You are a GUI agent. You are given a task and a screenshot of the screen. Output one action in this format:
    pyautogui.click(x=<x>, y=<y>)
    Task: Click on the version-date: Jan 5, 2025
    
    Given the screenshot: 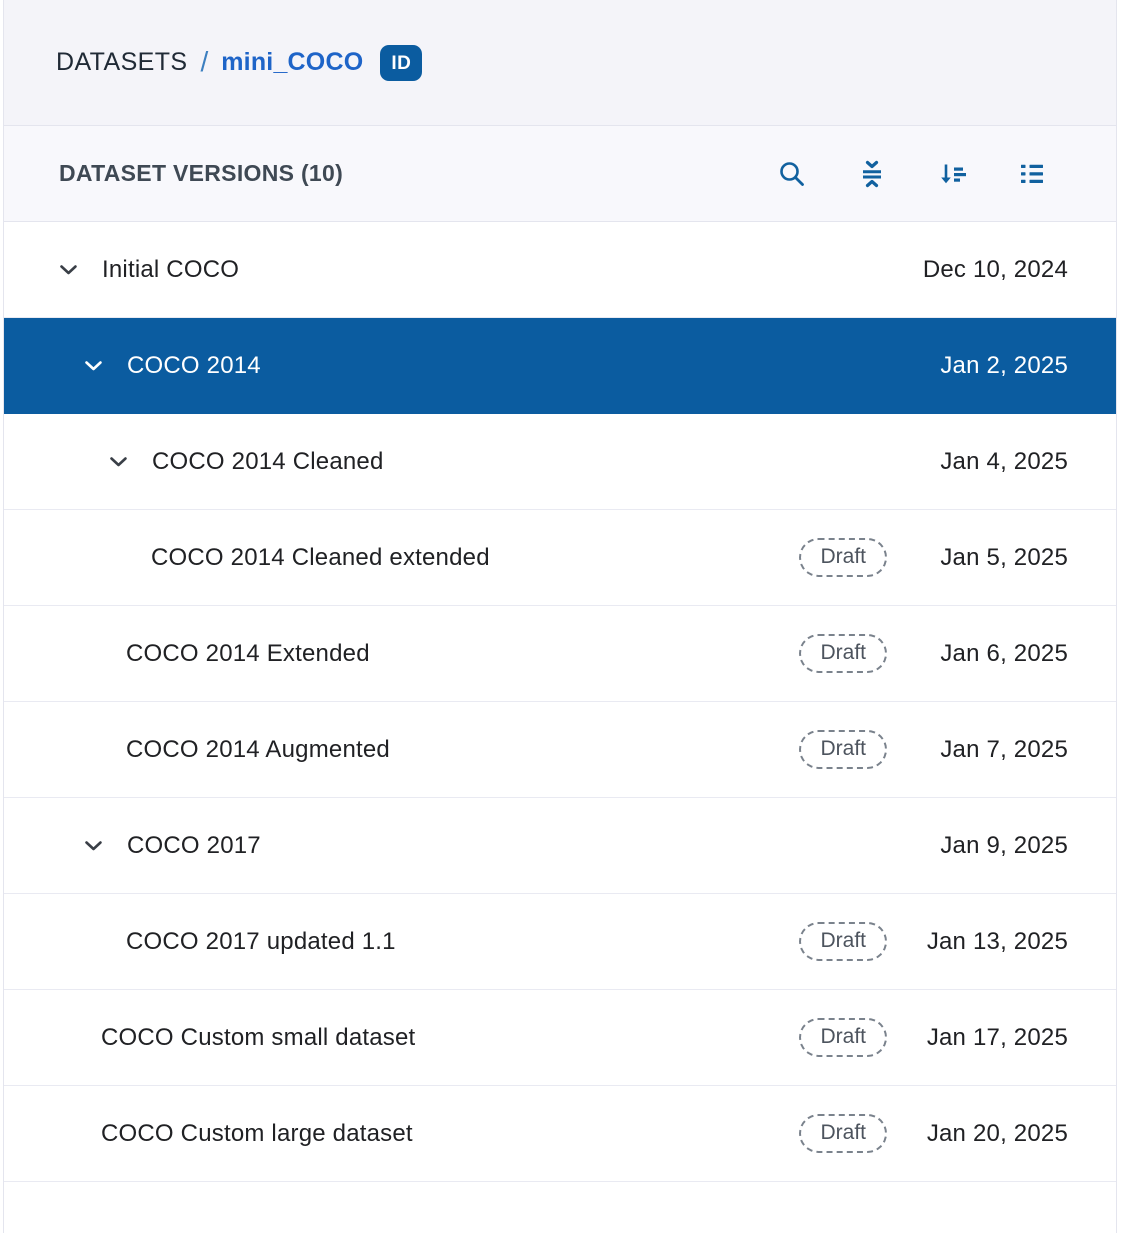 What is the action you would take?
    pyautogui.click(x=1004, y=557)
    